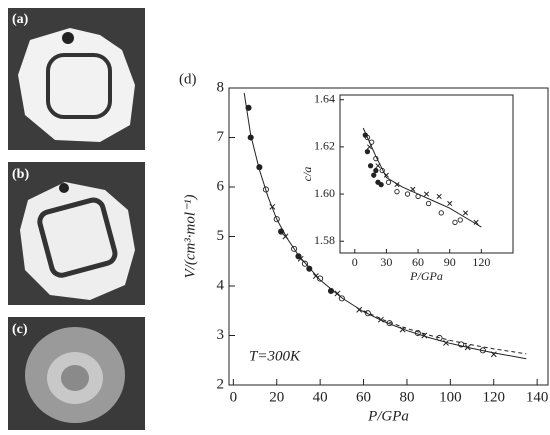 Image resolution: width=550 pixels, height=435 pixels. I want to click on y-tick-label: 3, so click(221, 335).